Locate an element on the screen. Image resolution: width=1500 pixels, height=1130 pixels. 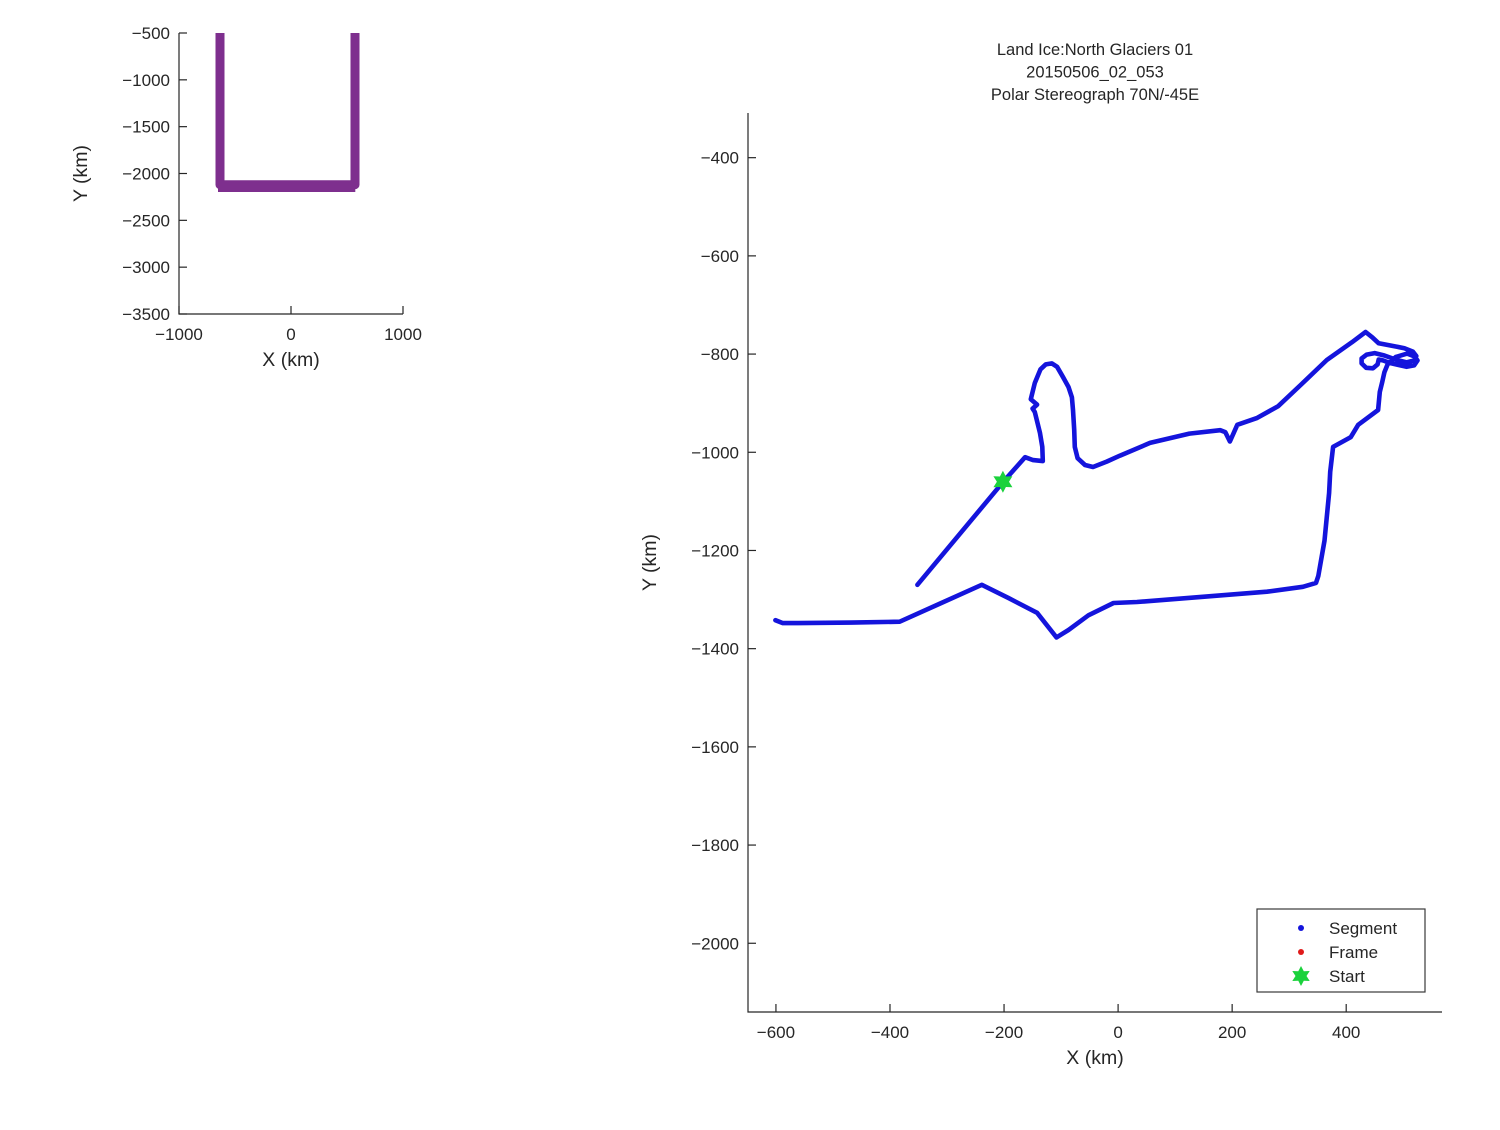
x-tick-label: −600 is located at coordinates (776, 1032).